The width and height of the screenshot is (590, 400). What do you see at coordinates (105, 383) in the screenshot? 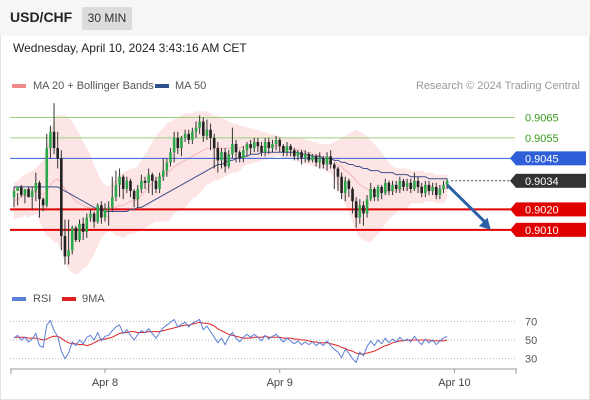
I see `time-tick-label: Apr 8` at bounding box center [105, 383].